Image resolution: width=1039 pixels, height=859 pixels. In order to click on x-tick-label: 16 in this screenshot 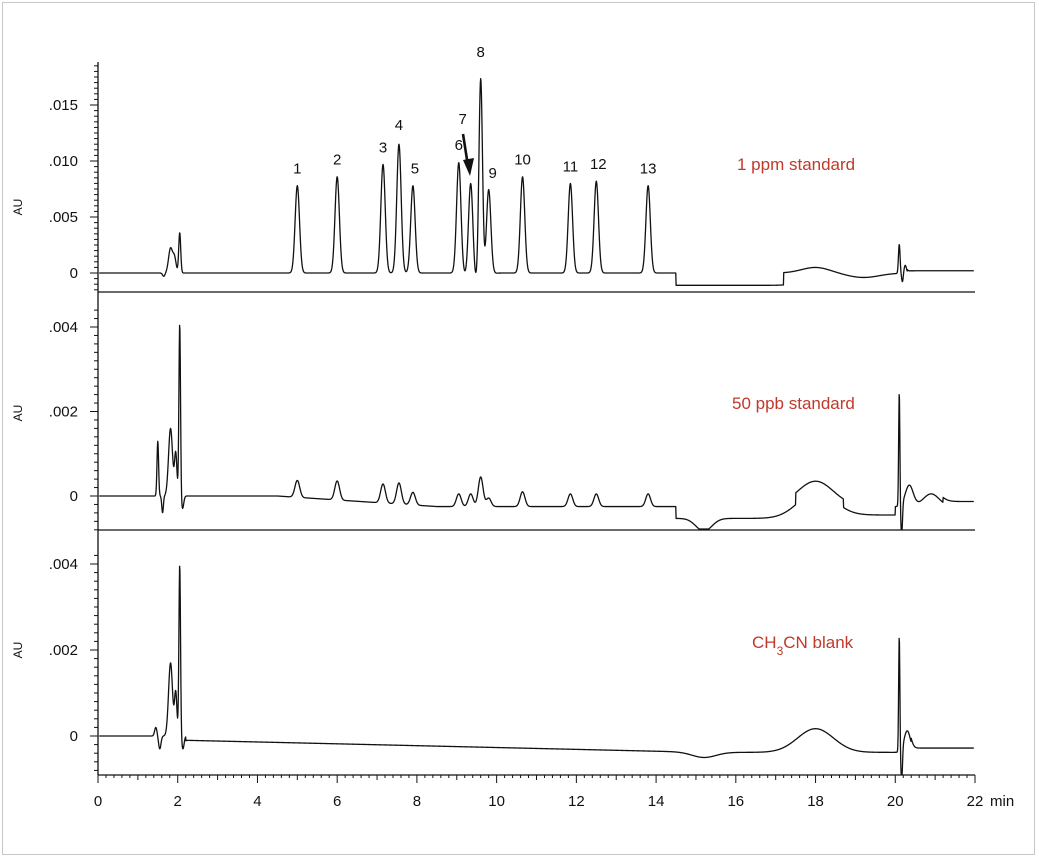, I will do `click(735, 801)`.